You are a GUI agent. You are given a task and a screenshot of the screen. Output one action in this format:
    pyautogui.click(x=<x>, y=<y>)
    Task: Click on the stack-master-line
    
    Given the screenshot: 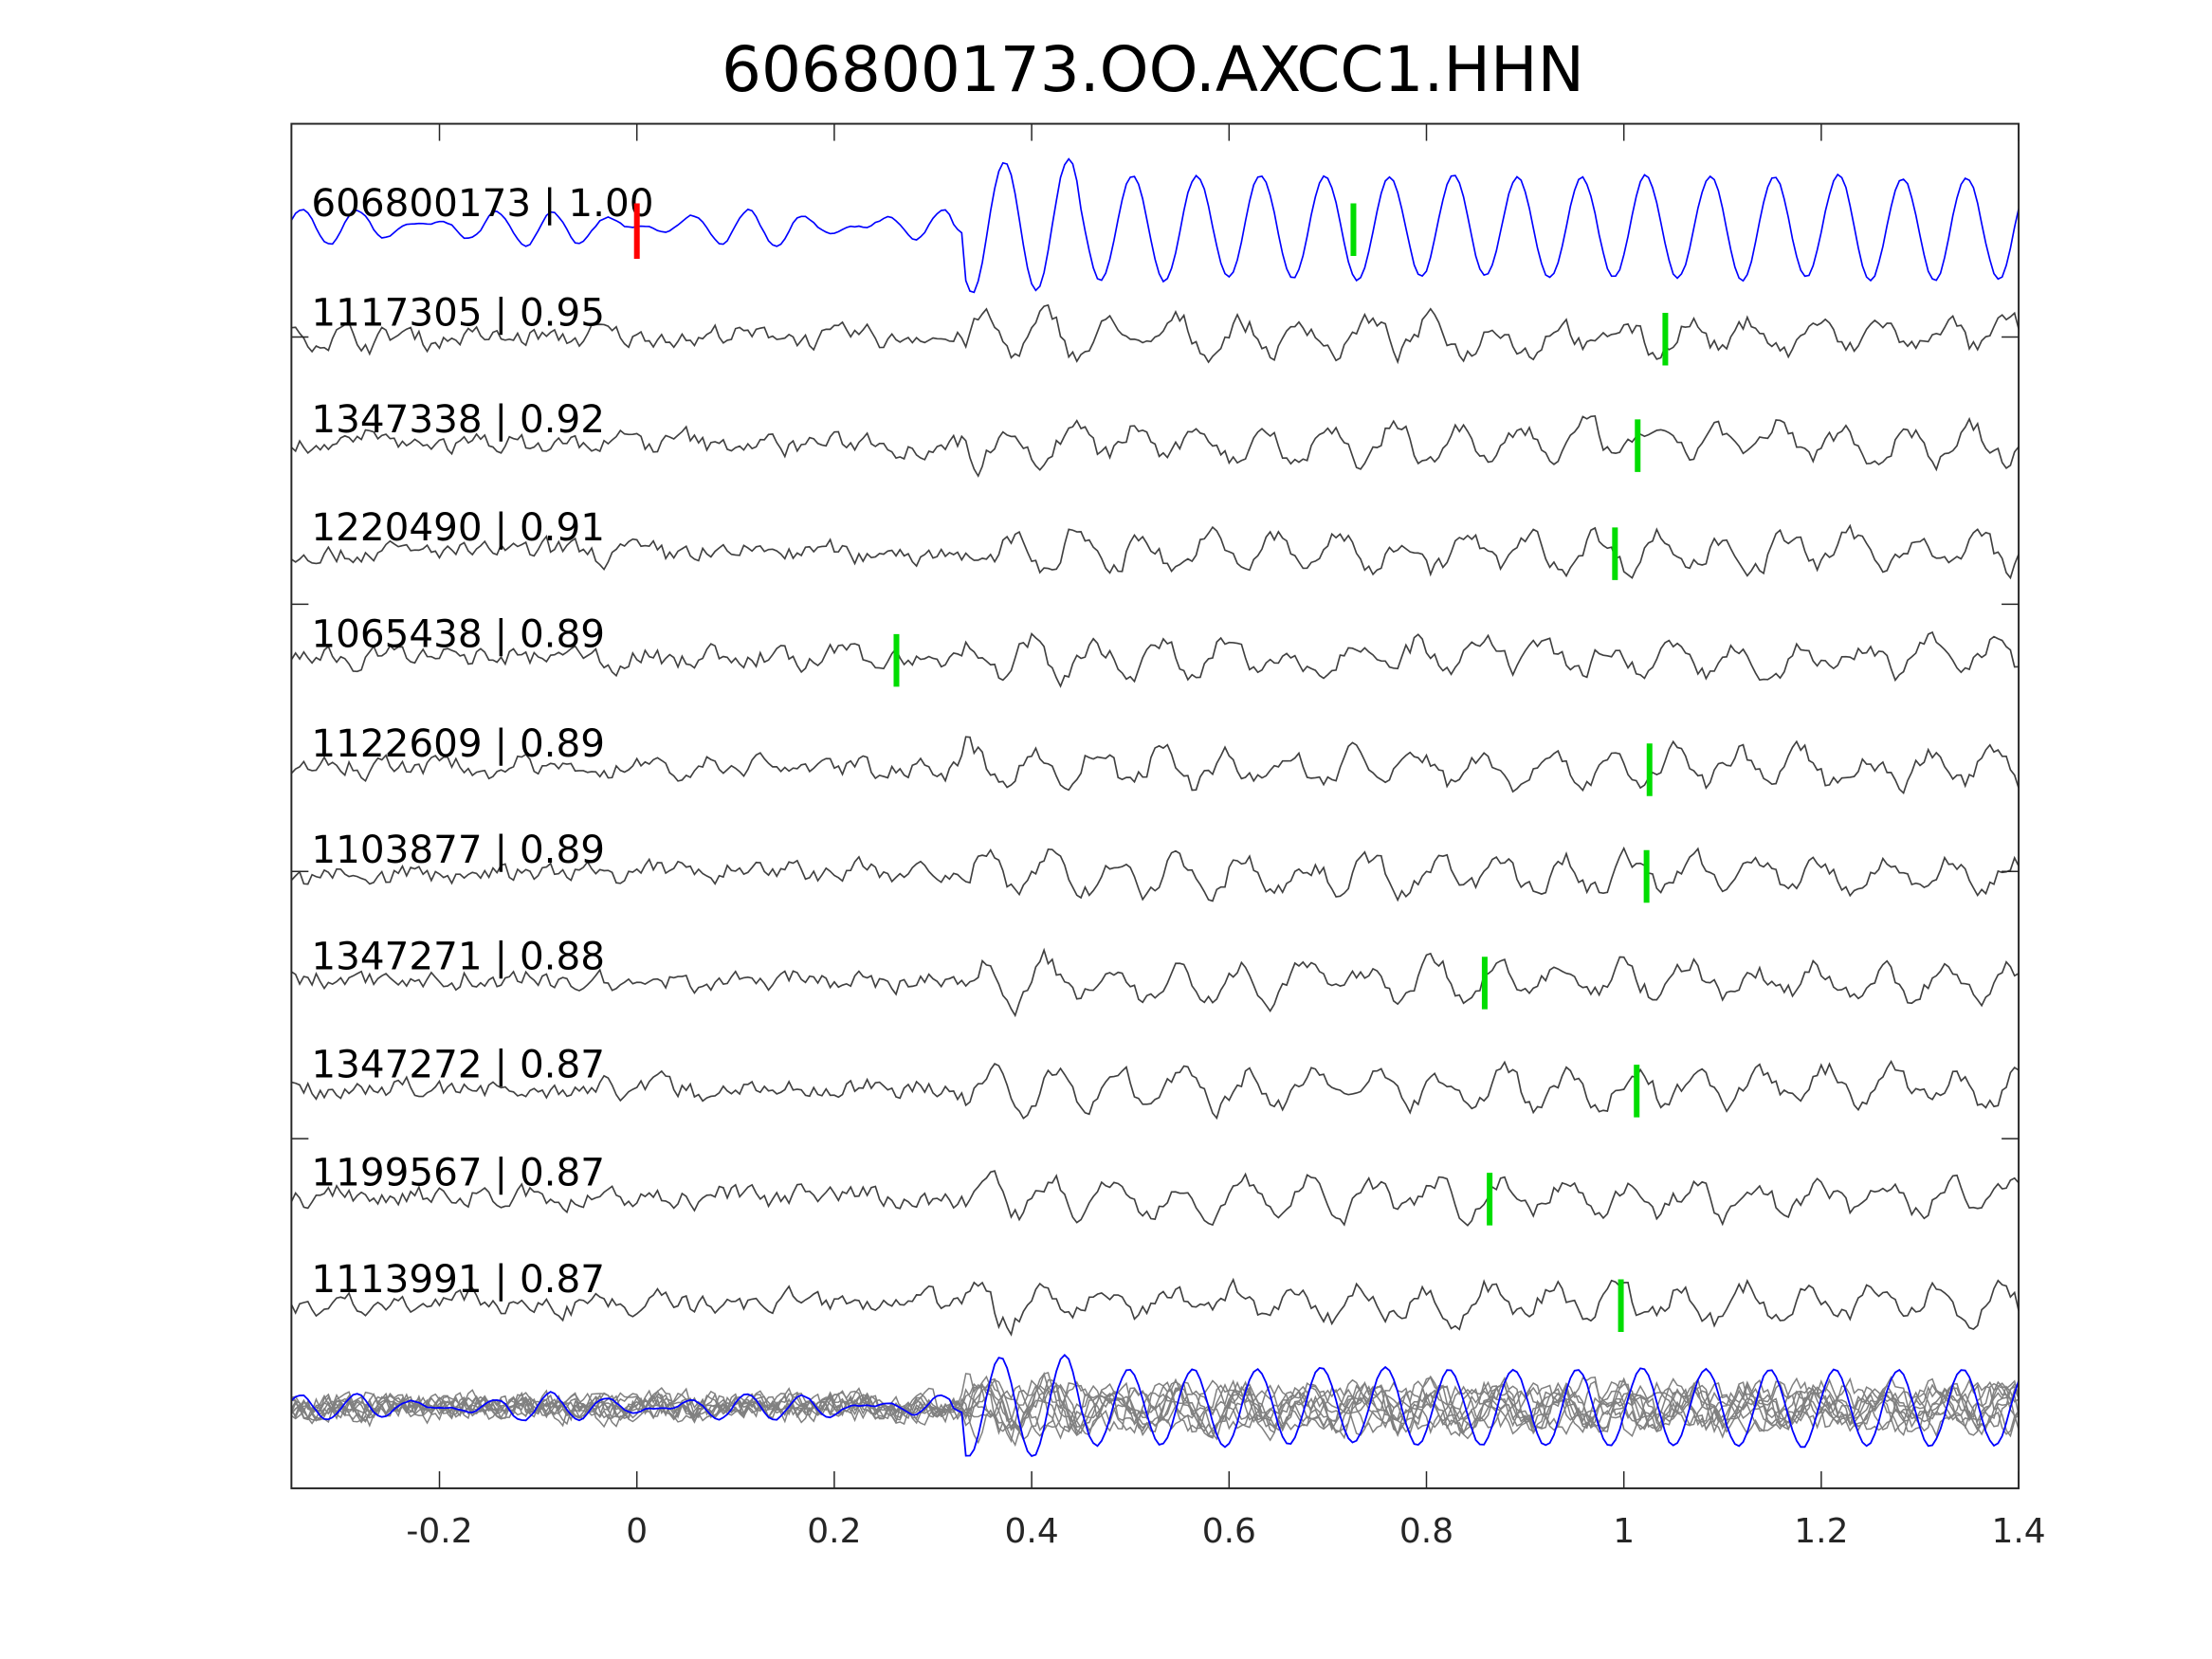 What is the action you would take?
    pyautogui.click(x=1155, y=1405)
    